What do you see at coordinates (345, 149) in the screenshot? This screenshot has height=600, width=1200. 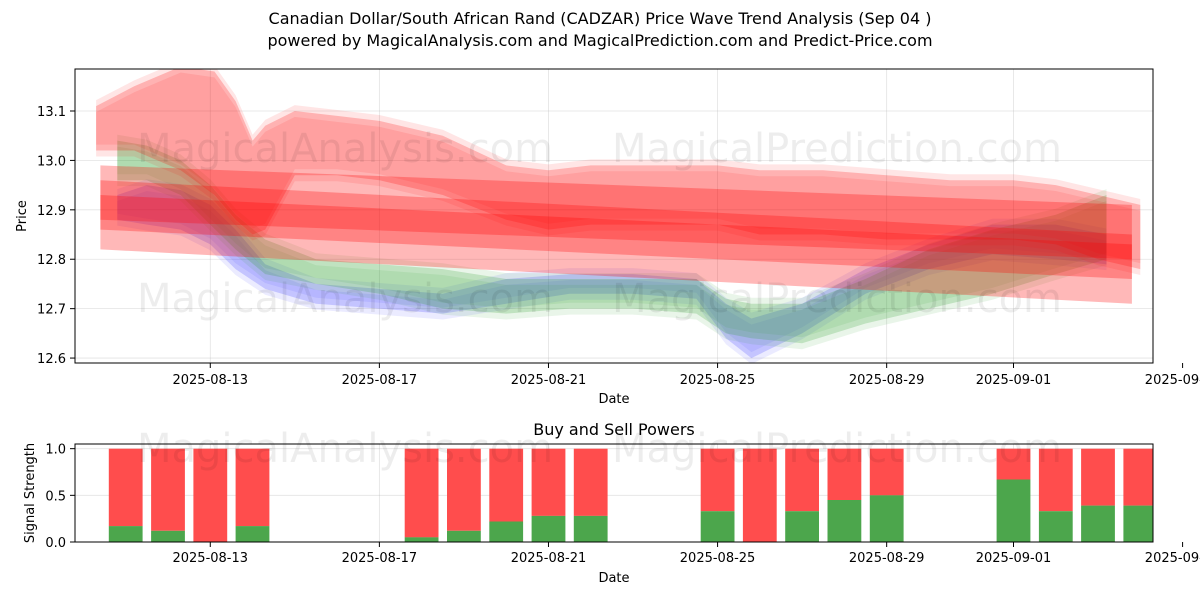 I see `watermark-analysis-top: MagicalAnalysis.com` at bounding box center [345, 149].